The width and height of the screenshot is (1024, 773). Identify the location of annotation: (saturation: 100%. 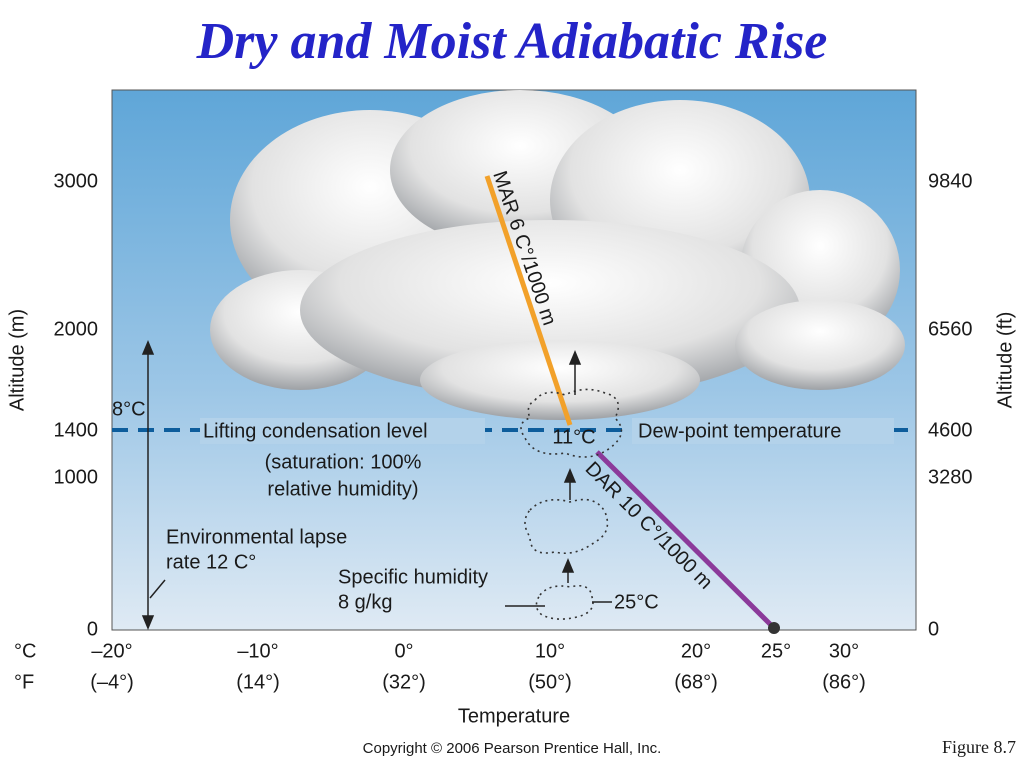
(343, 462).